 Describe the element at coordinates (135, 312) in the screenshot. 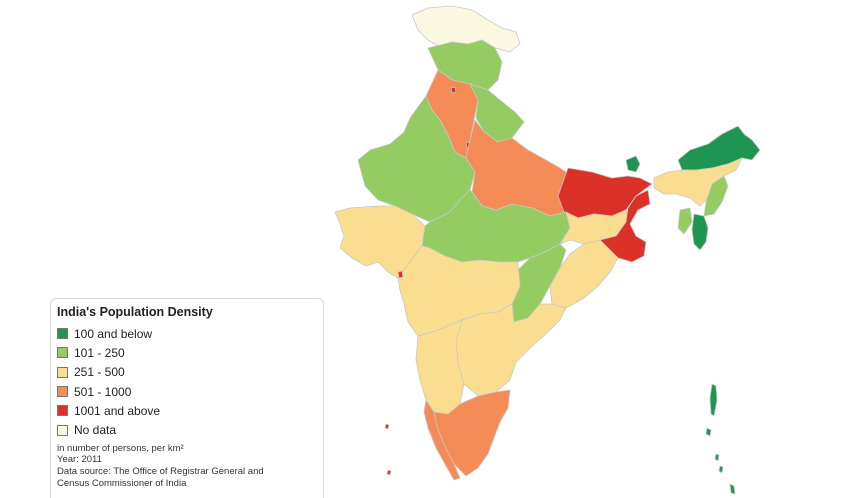

I see `legend-title: India's Population Density` at that location.